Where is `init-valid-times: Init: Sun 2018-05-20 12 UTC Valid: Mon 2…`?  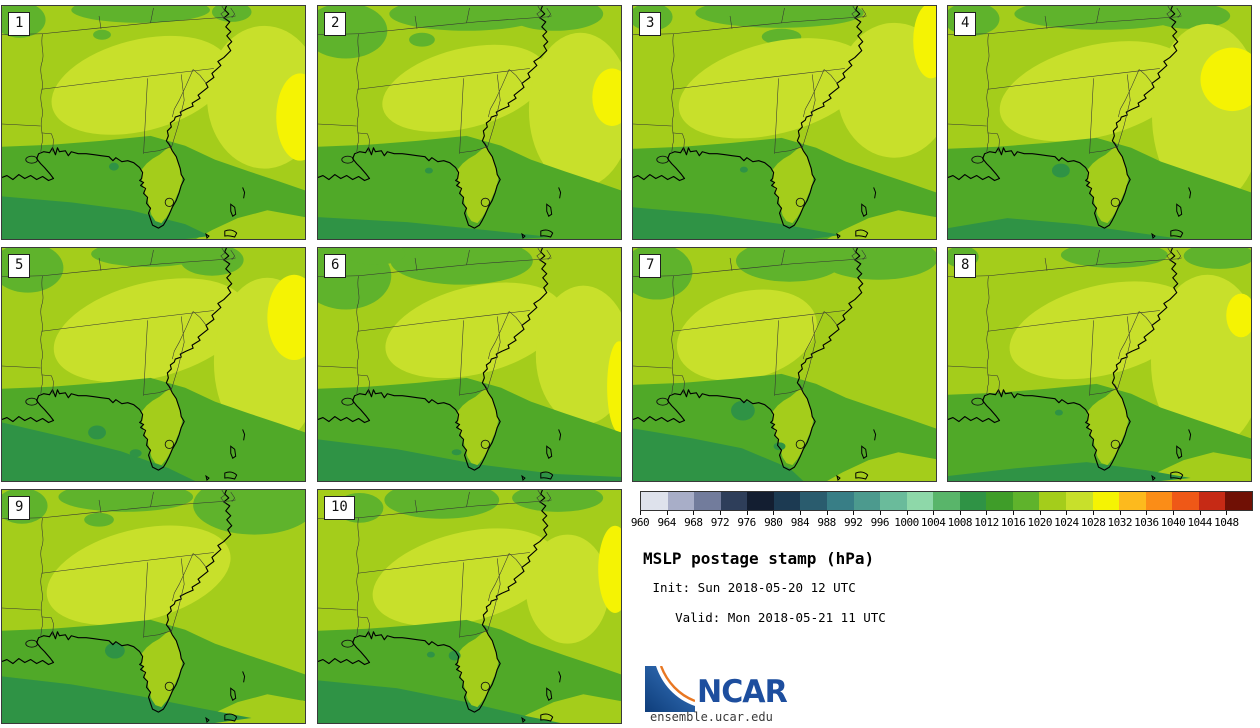
init-valid-times: Init: Sun 2018-05-20 12 UTC Valid: Mon 2… is located at coordinates (765, 610).